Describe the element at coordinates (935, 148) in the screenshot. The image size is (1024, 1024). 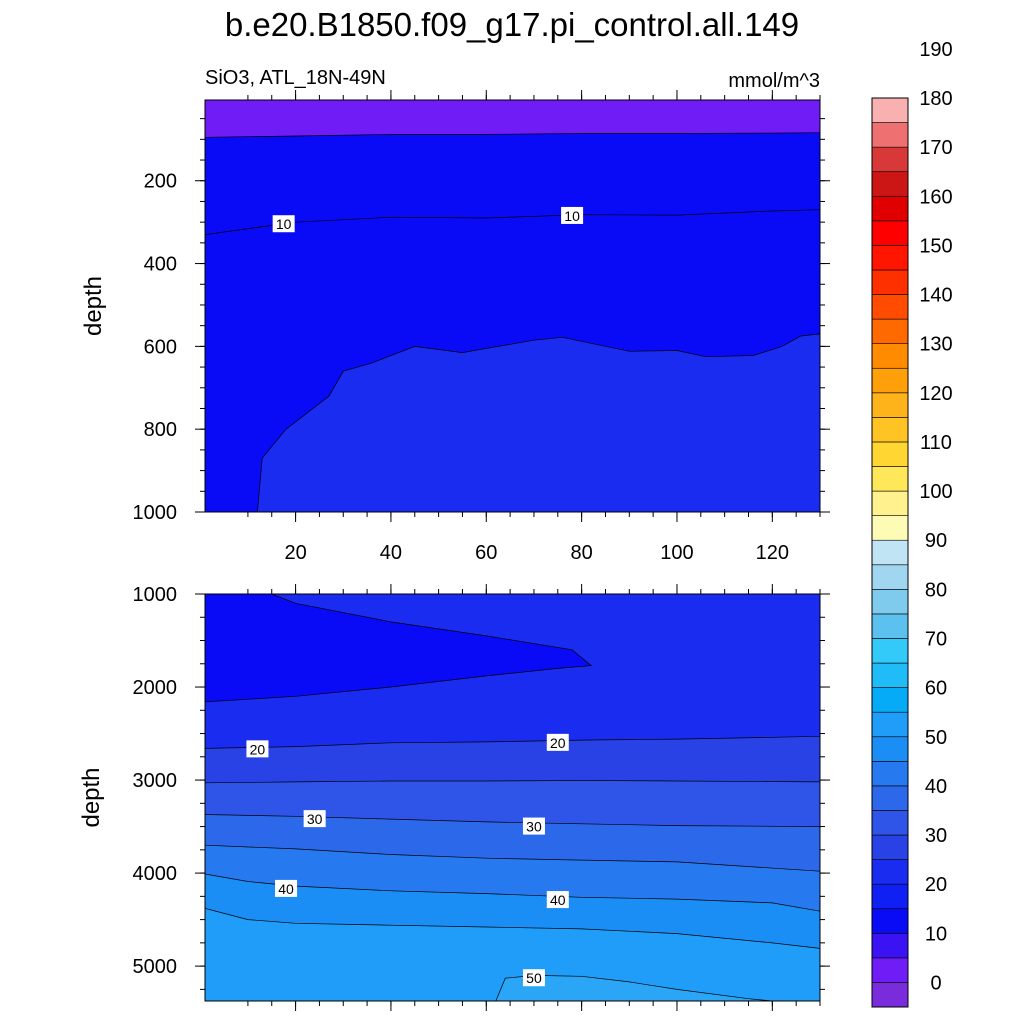
I see `colorbar-tick-label: 170` at that location.